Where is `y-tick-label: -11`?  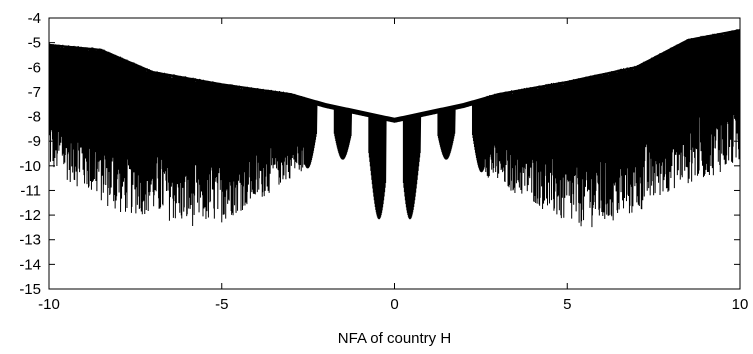
y-tick-label: -11 is located at coordinates (30, 190).